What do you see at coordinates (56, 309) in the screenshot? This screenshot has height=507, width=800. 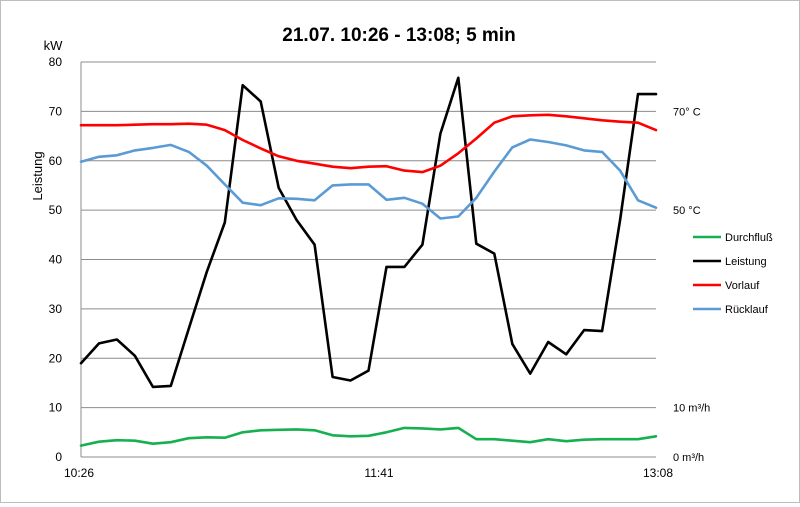 I see `y-tick-label: 30` at bounding box center [56, 309].